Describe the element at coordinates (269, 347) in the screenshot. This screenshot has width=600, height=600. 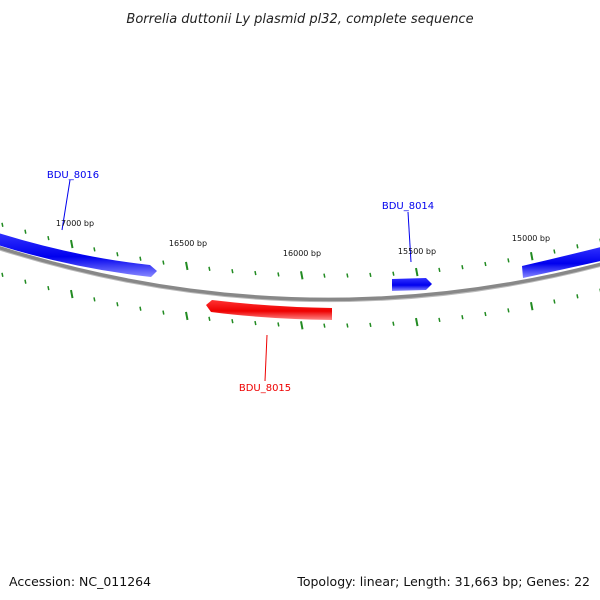
I see `gene-bdu-8015: BDU_8015` at that location.